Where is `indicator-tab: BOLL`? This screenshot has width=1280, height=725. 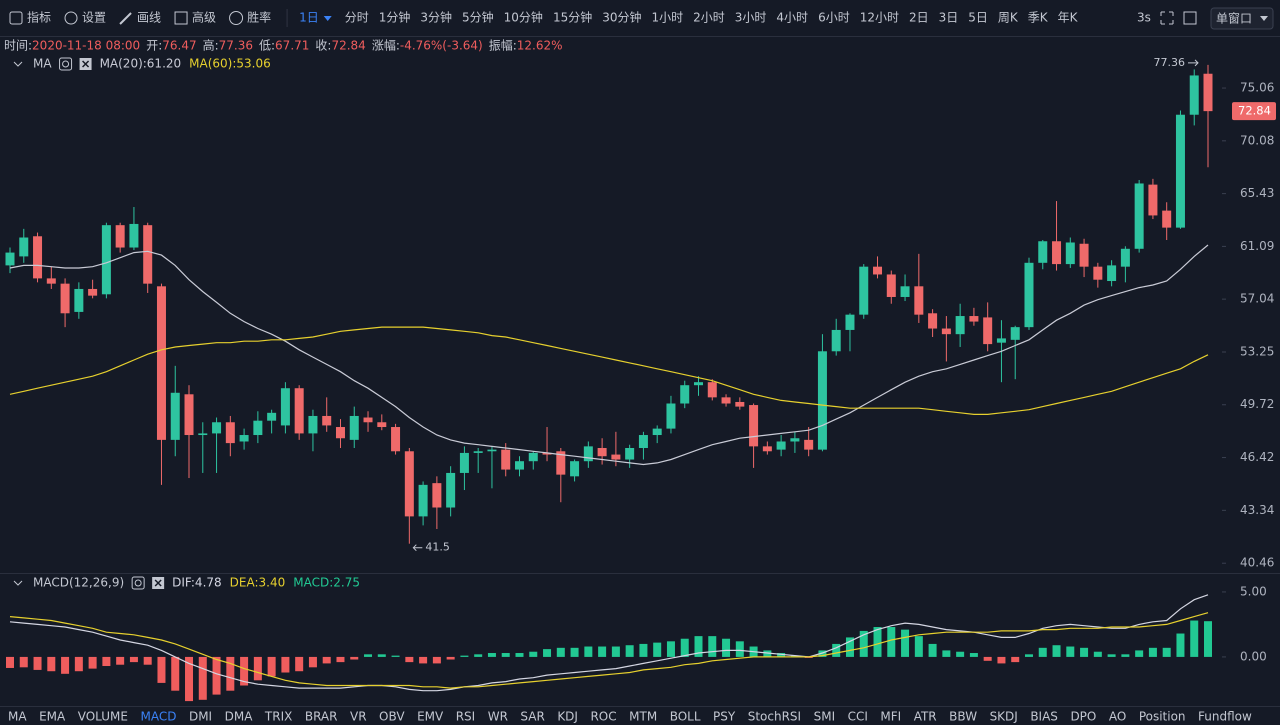
indicator-tab: BOLL is located at coordinates (685, 717).